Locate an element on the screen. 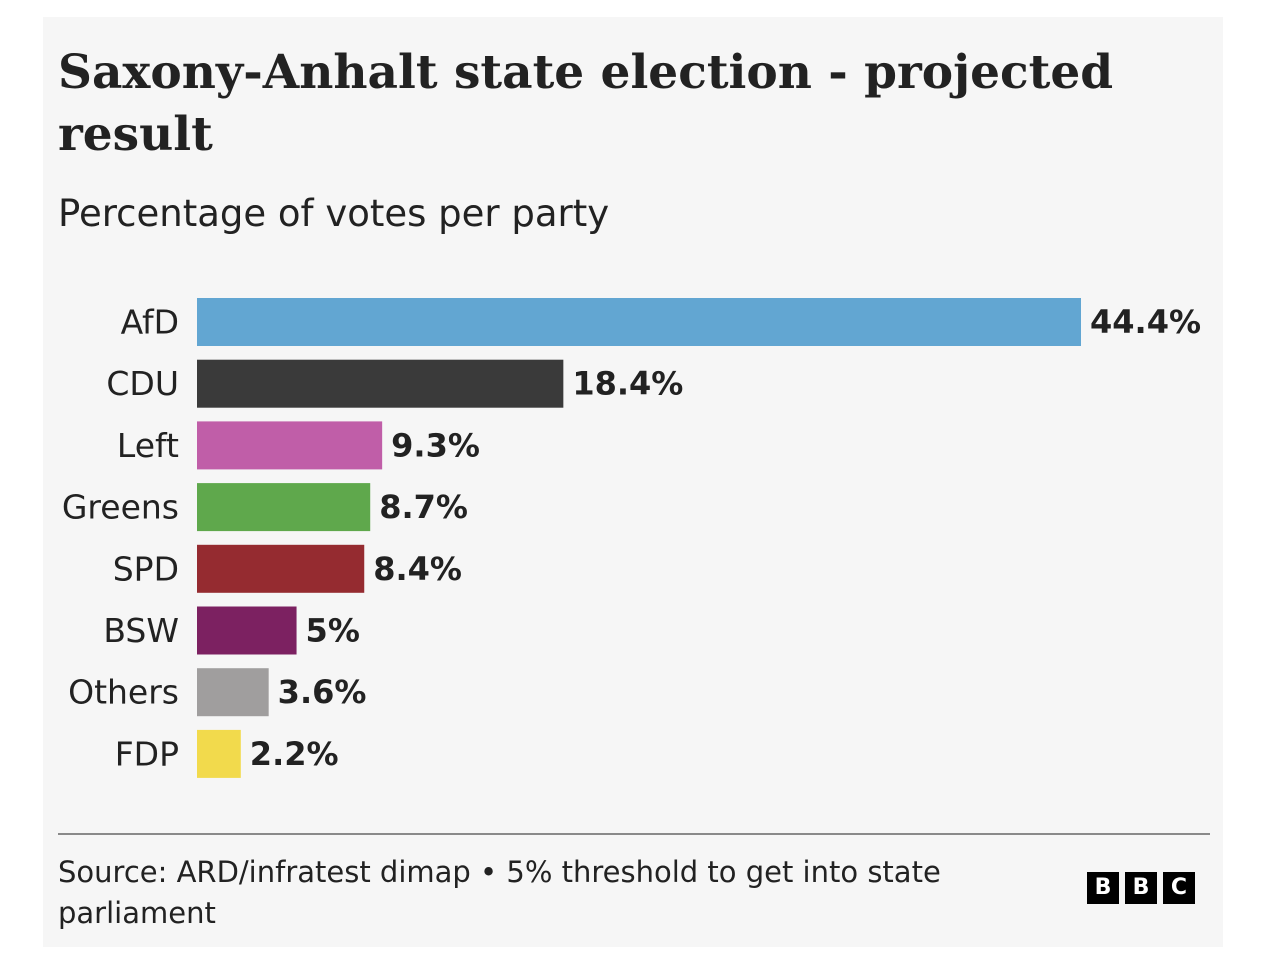  value-label-fdp: 2.2% is located at coordinates (294, 754).